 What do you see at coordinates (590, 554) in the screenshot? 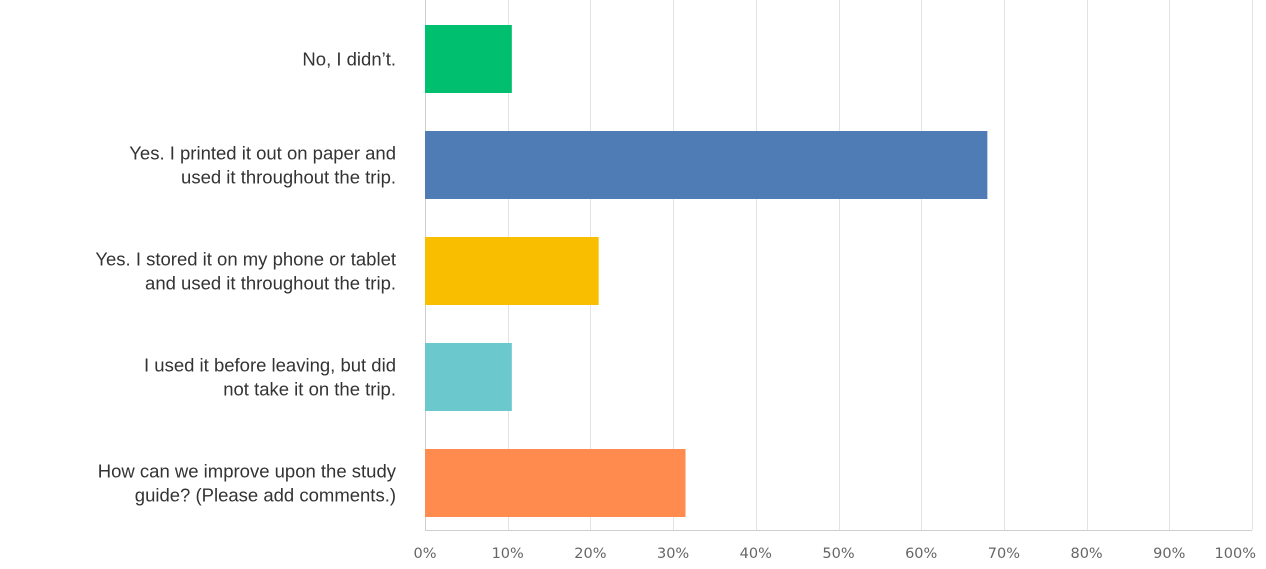
I see `x-tick-label: 20%` at bounding box center [590, 554].